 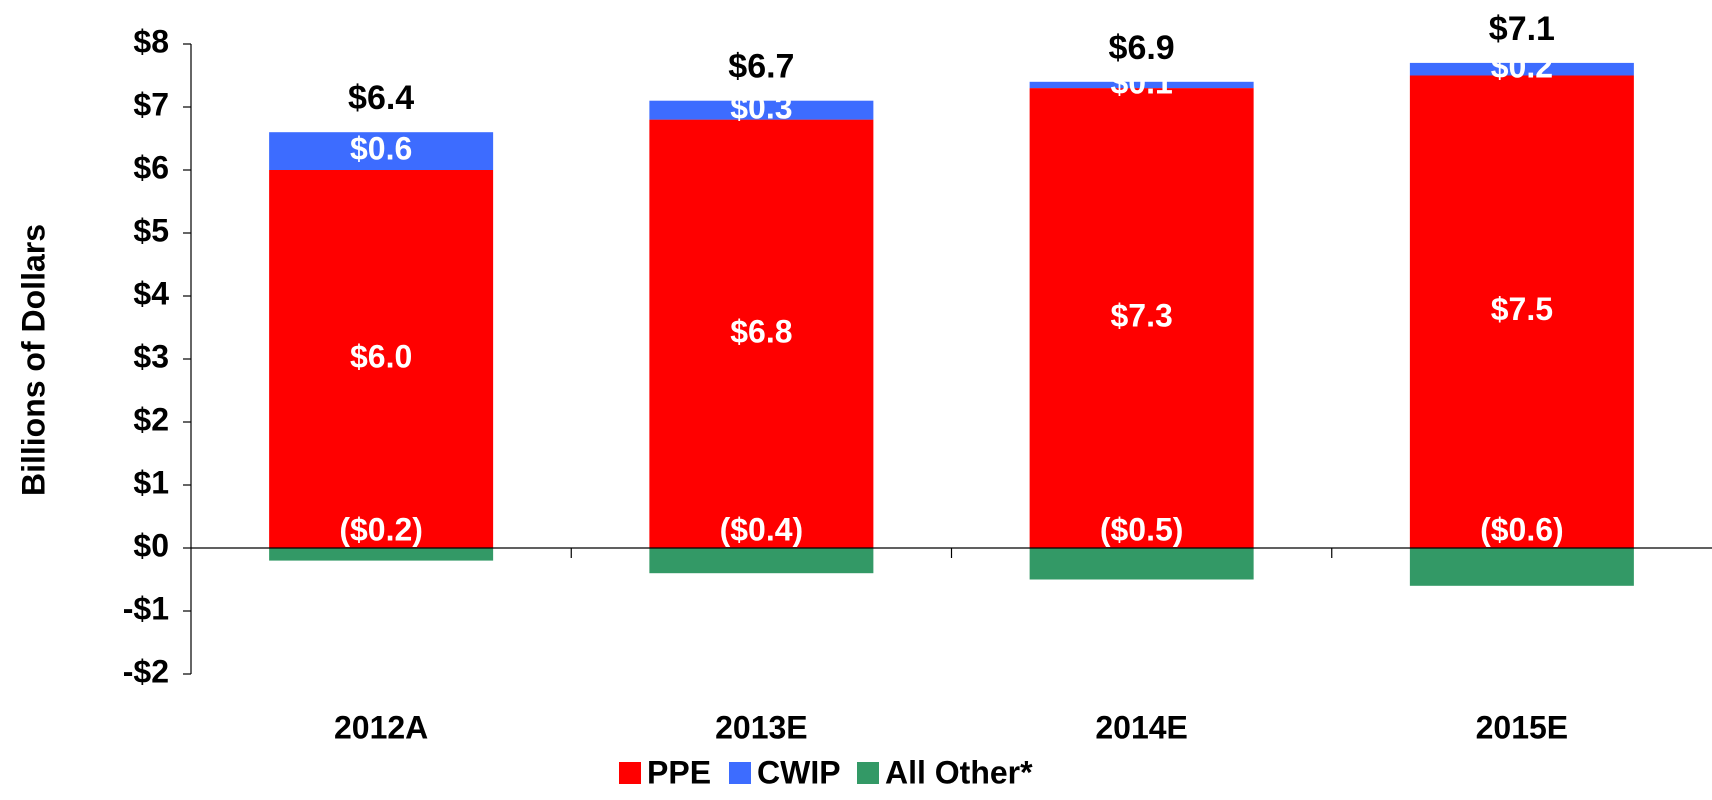 What do you see at coordinates (761, 67) in the screenshot?
I see `total-label: $6.7` at bounding box center [761, 67].